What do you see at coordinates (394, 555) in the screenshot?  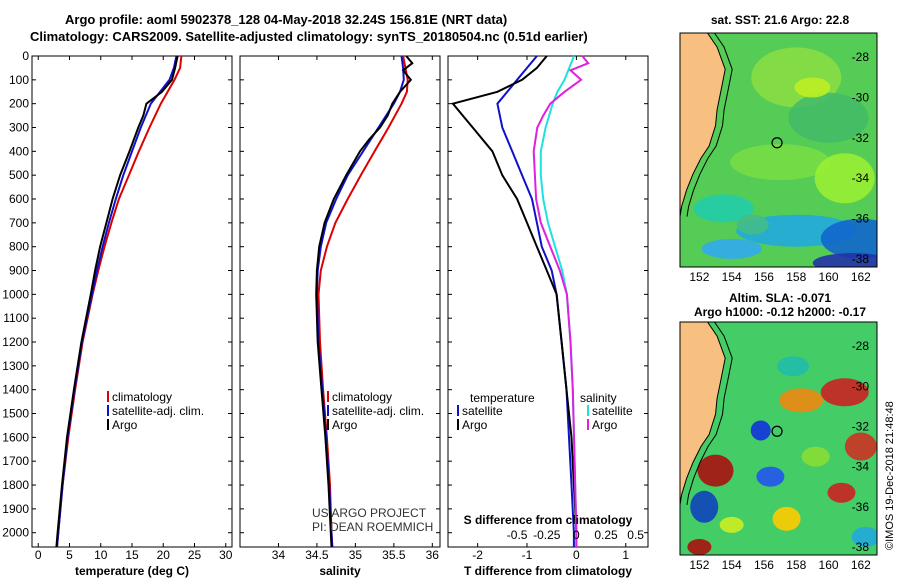 I see `x-tick-label: 35.5` at bounding box center [394, 555].